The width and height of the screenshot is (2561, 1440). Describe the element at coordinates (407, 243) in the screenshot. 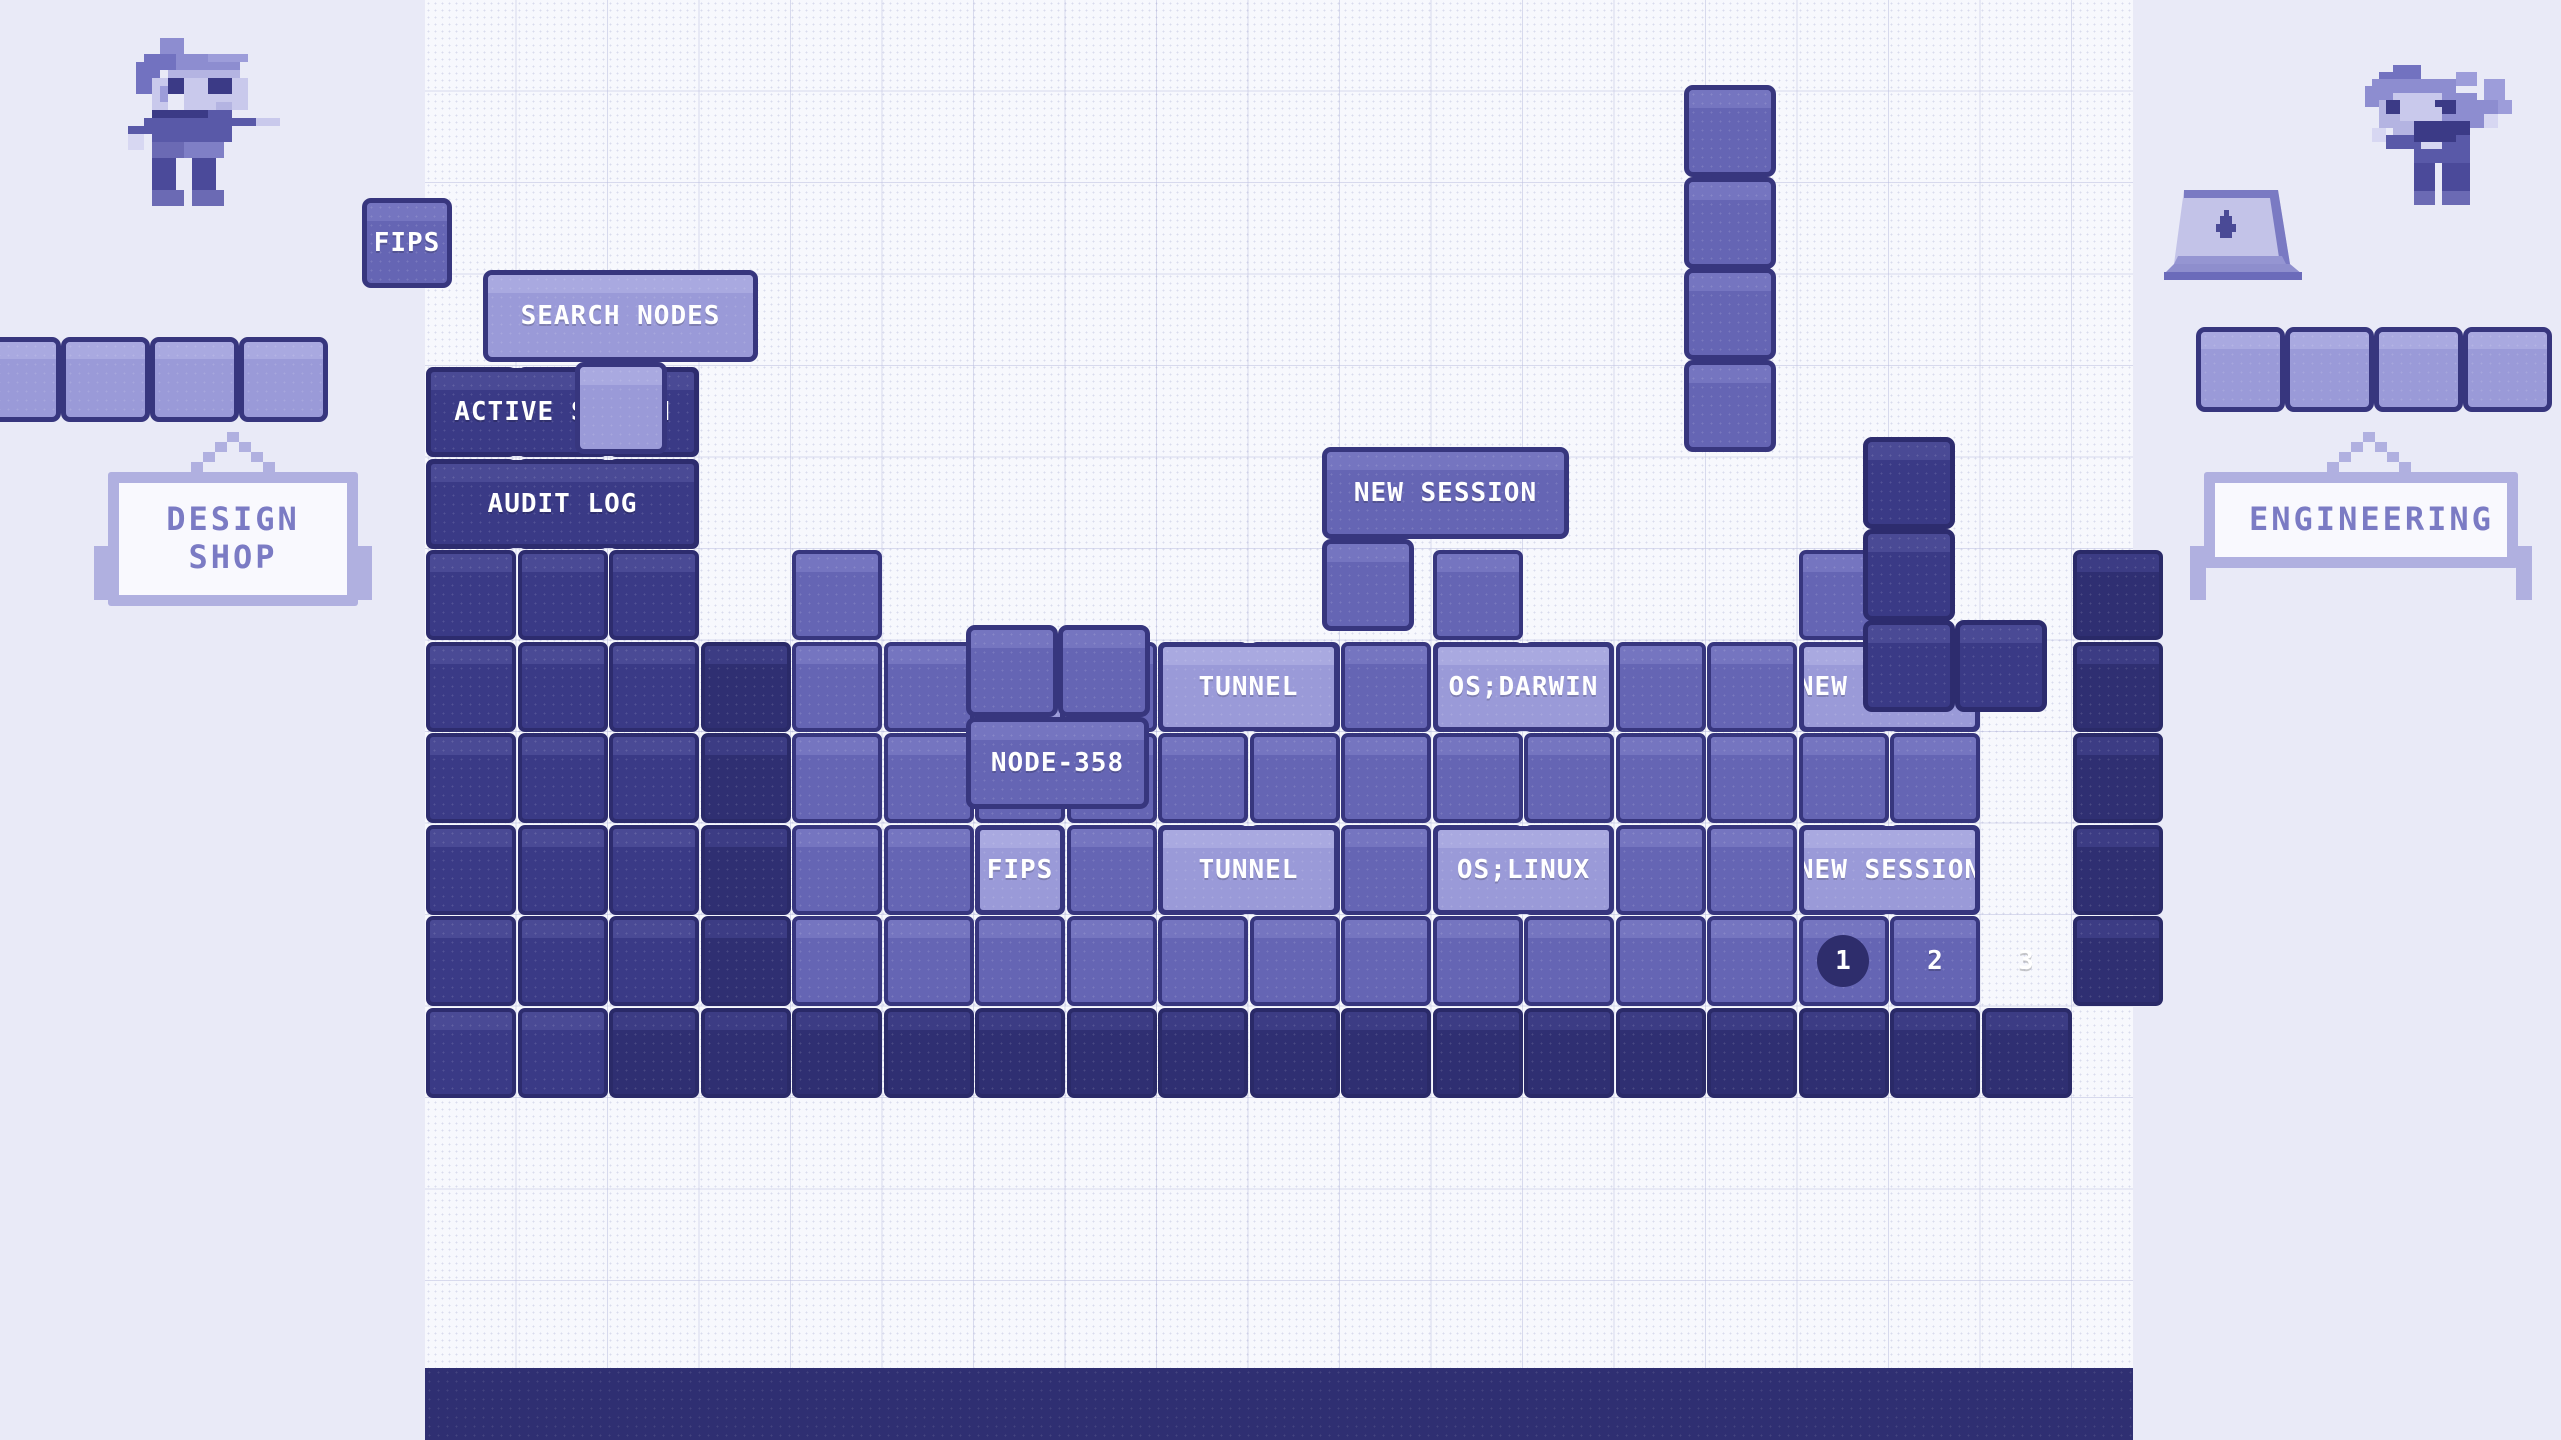

I see `held-block-fips: FIPS` at that location.